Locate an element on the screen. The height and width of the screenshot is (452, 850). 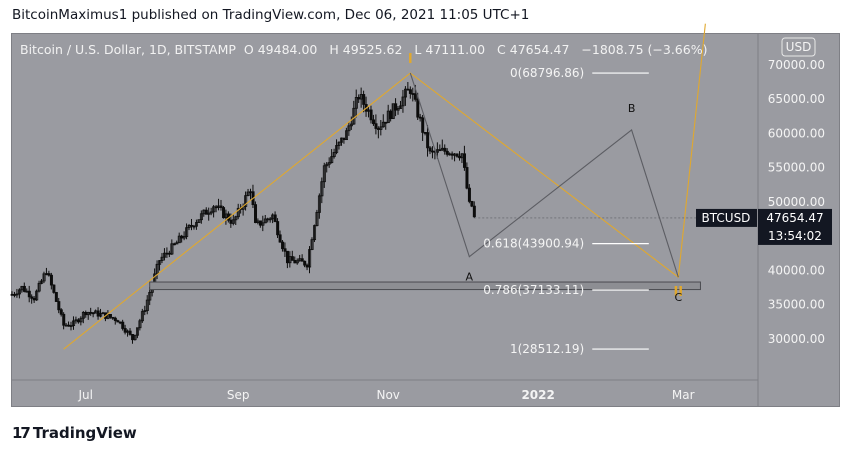
currency-button: USD is located at coordinates (798, 47).